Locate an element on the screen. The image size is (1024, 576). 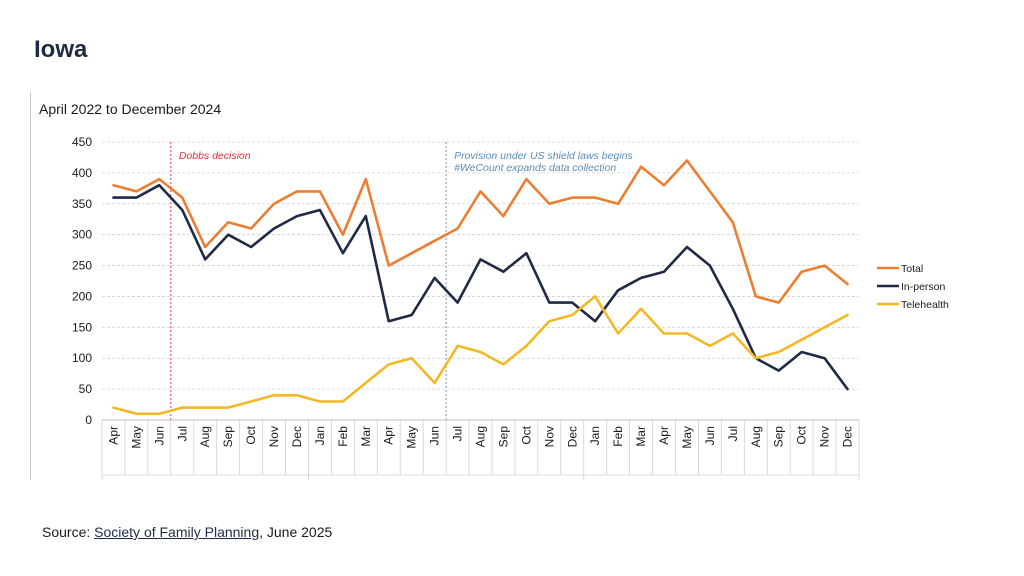
y-tick-label: 450 is located at coordinates (82, 142).